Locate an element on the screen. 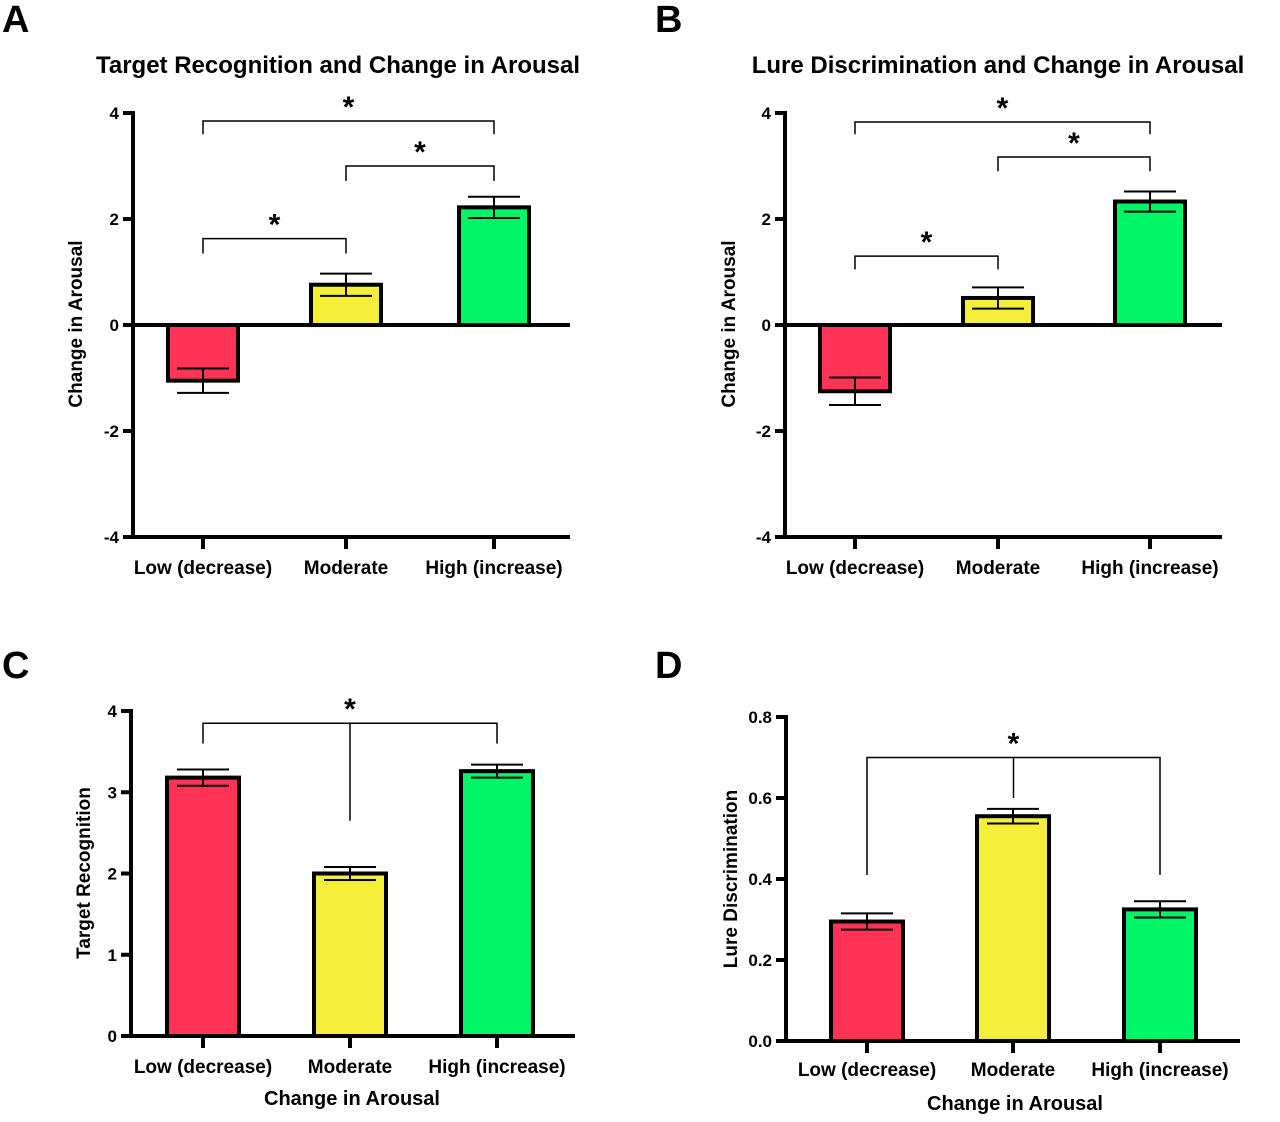  significance-bracket-c-0: * is located at coordinates (350, 757).